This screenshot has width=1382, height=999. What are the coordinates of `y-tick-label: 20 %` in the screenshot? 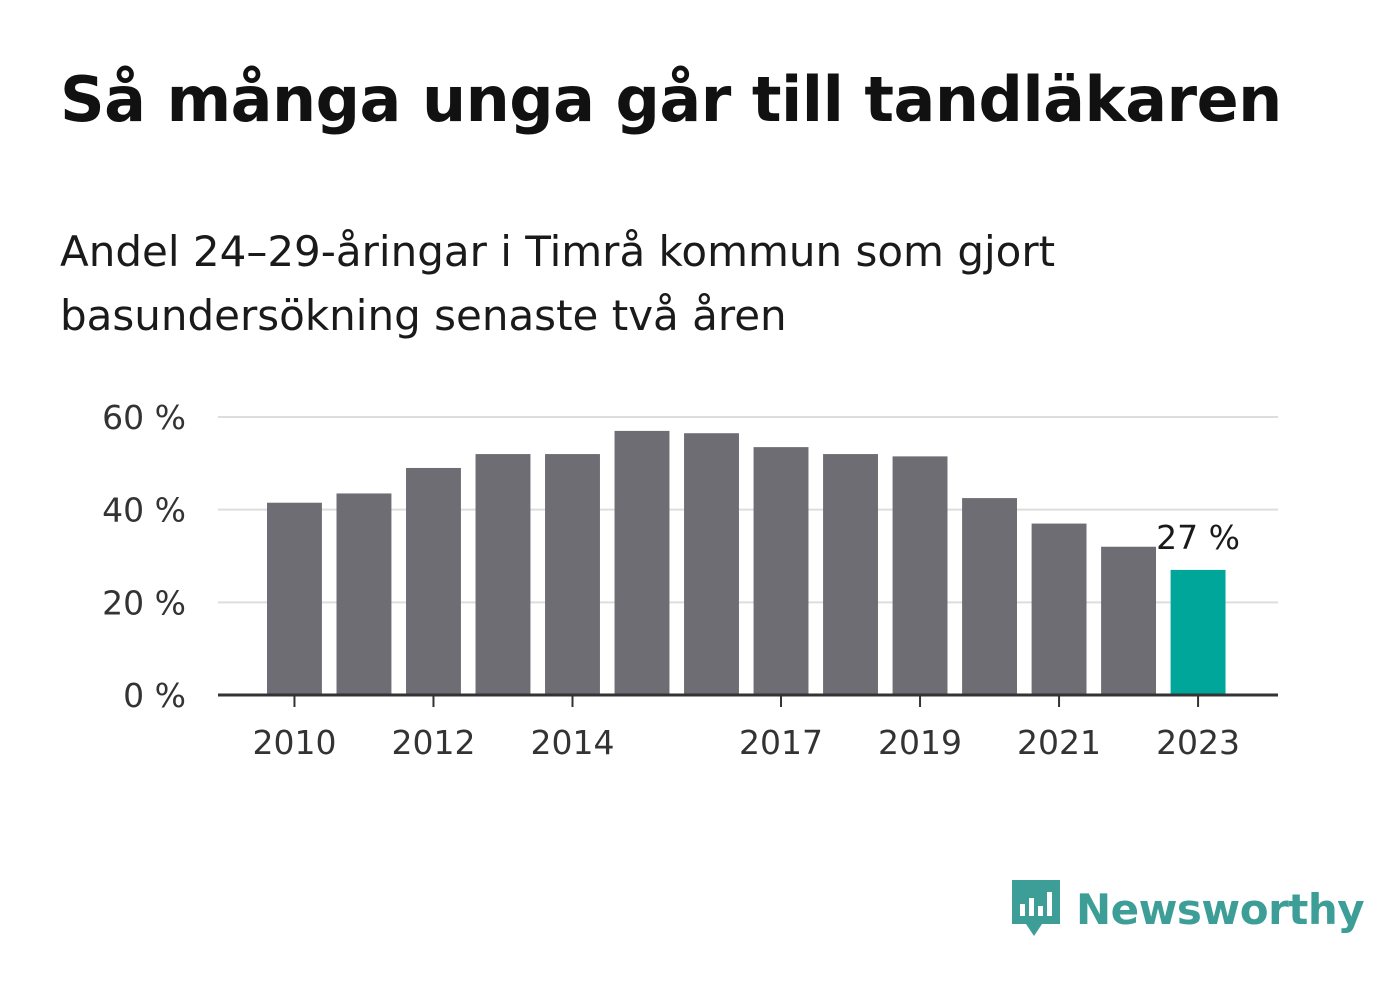 It's located at (144, 602).